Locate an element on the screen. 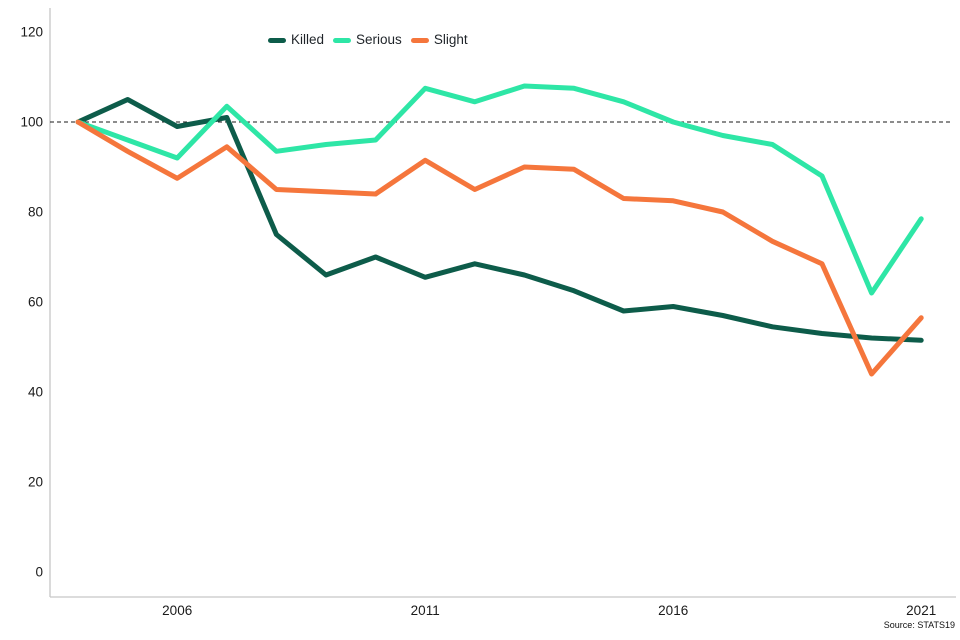  x-tick-label: 2016 is located at coordinates (673, 610).